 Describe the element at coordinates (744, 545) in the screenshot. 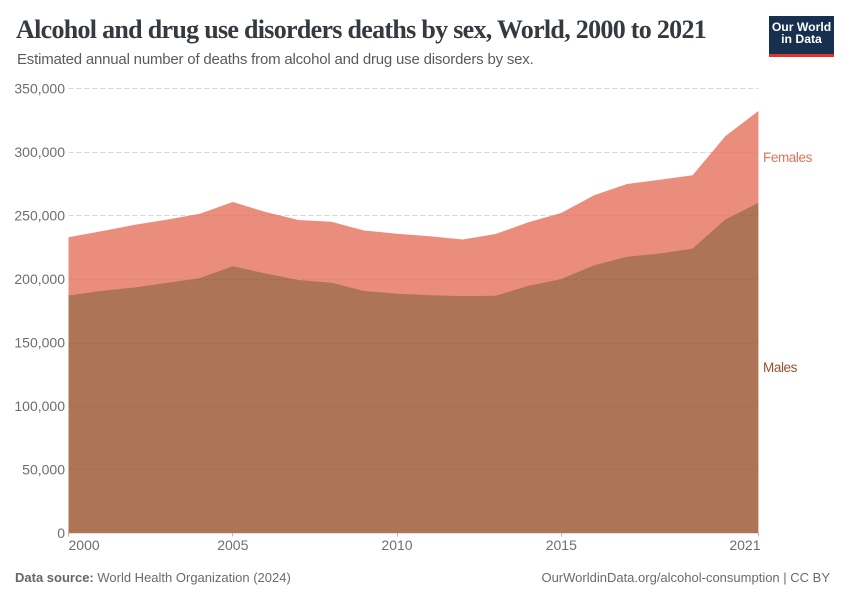

I see `svg-text: 2021` at that location.